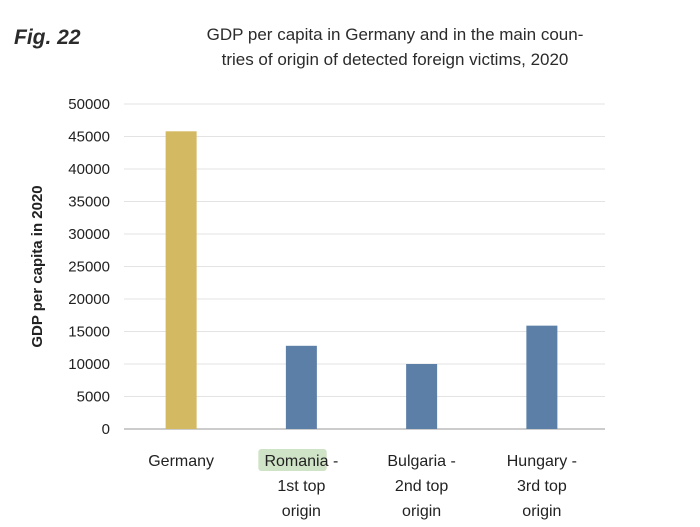 This screenshot has height=527, width=700. What do you see at coordinates (89, 299) in the screenshot?
I see `y-tick-label: 20000` at bounding box center [89, 299].